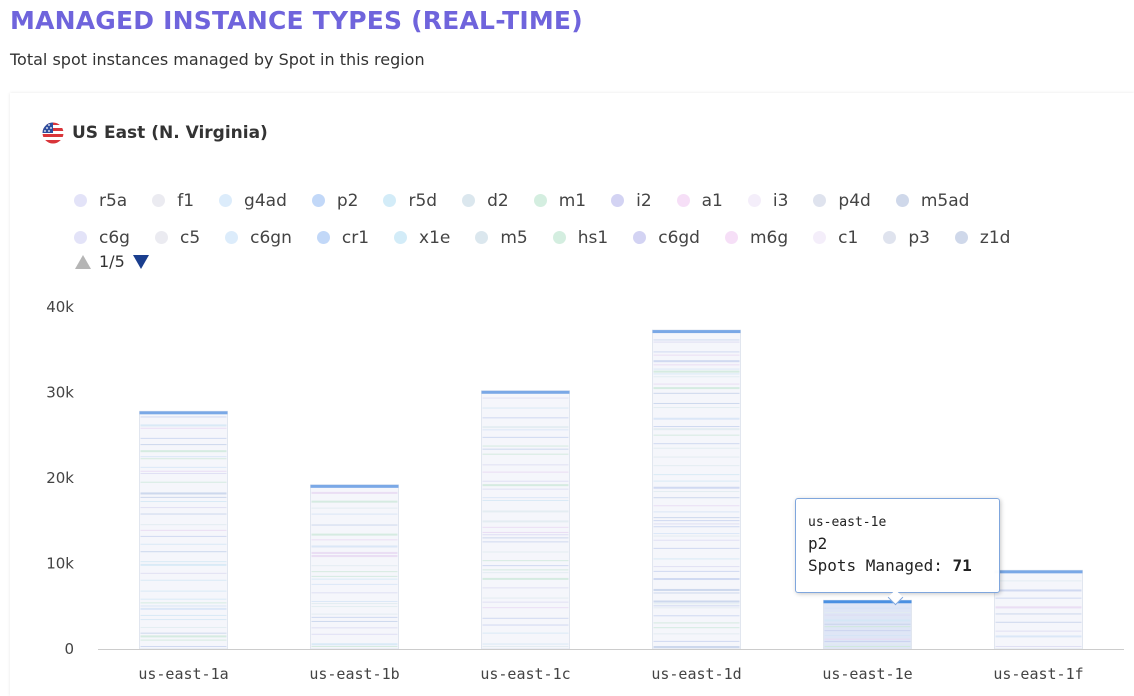 The height and width of the screenshot is (696, 1134). Describe the element at coordinates (177, 238) in the screenshot. I see `legend-item-c5: c5` at that location.